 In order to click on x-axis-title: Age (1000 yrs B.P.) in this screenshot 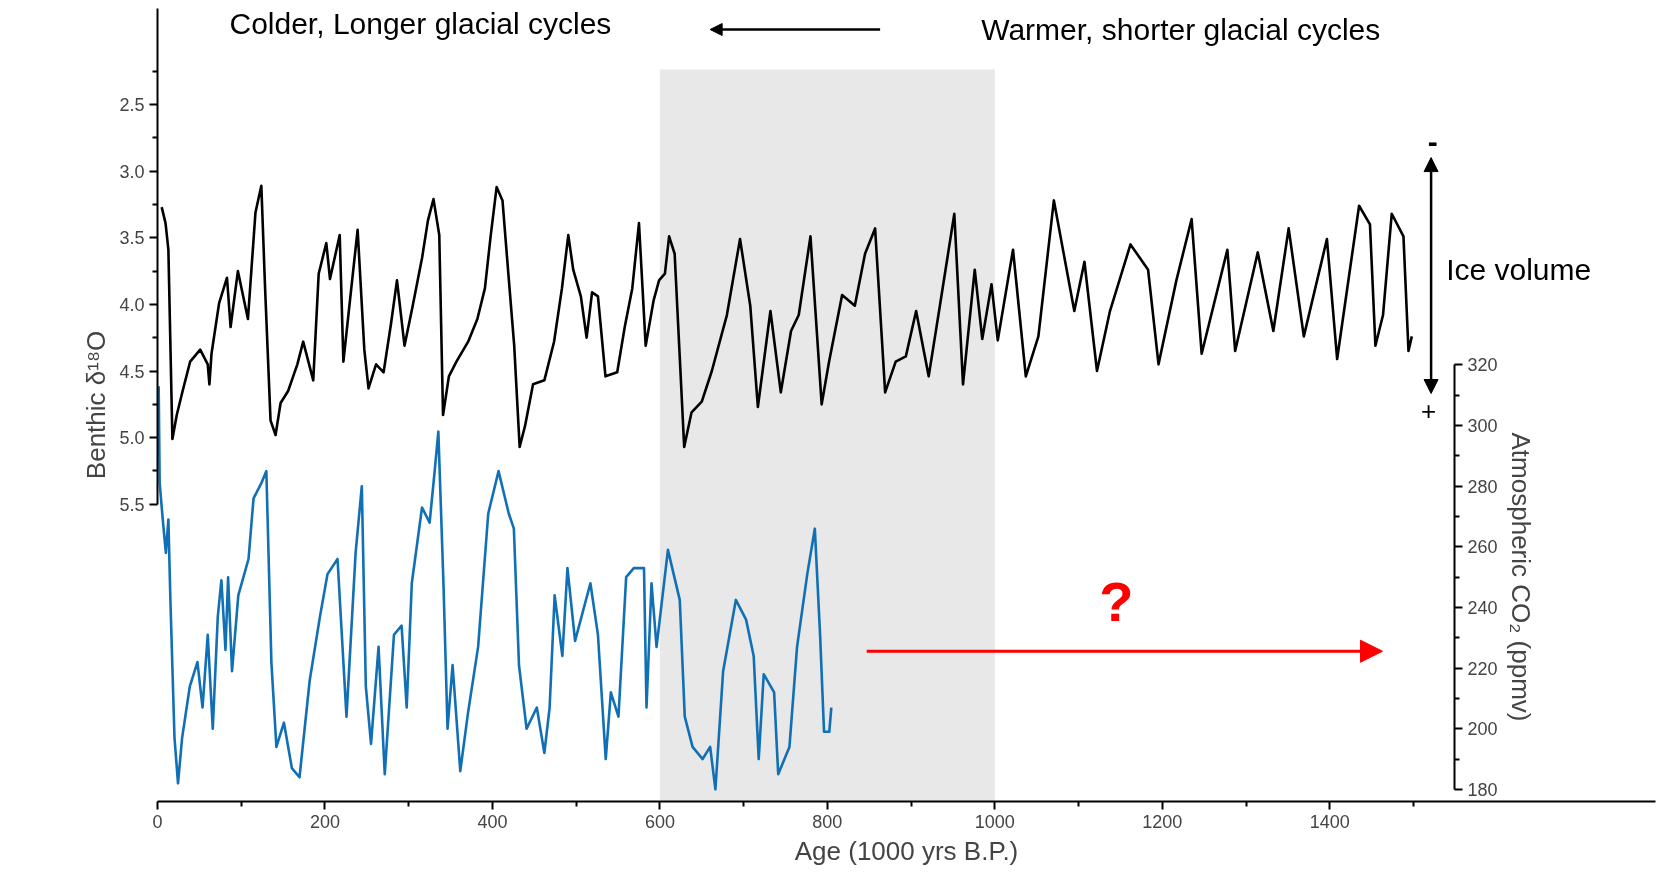, I will do `click(906, 850)`.